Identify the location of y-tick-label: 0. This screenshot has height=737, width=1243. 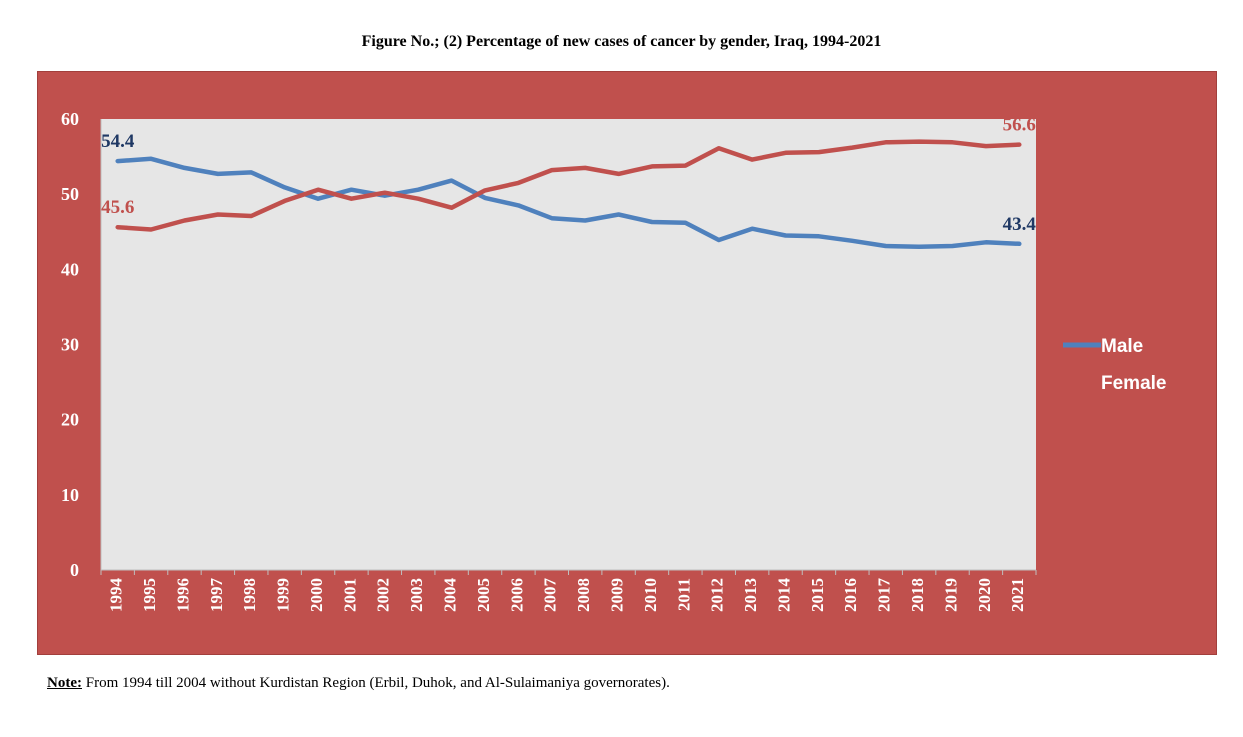
(74, 570).